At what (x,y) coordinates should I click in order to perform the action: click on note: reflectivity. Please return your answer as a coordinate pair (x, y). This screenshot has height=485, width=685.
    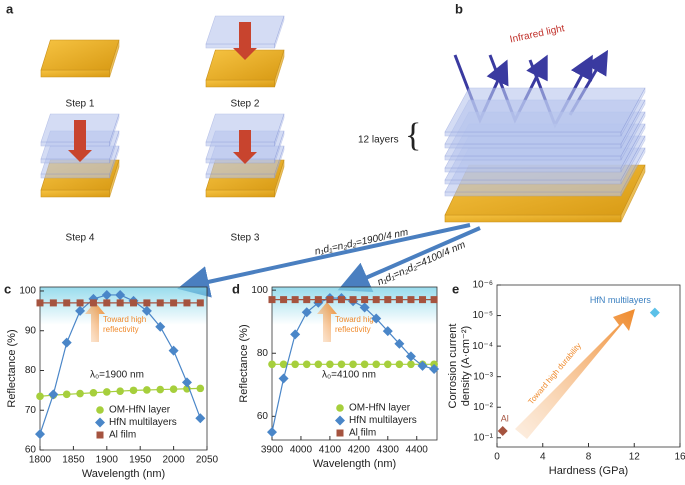
    Looking at the image, I should click on (353, 329).